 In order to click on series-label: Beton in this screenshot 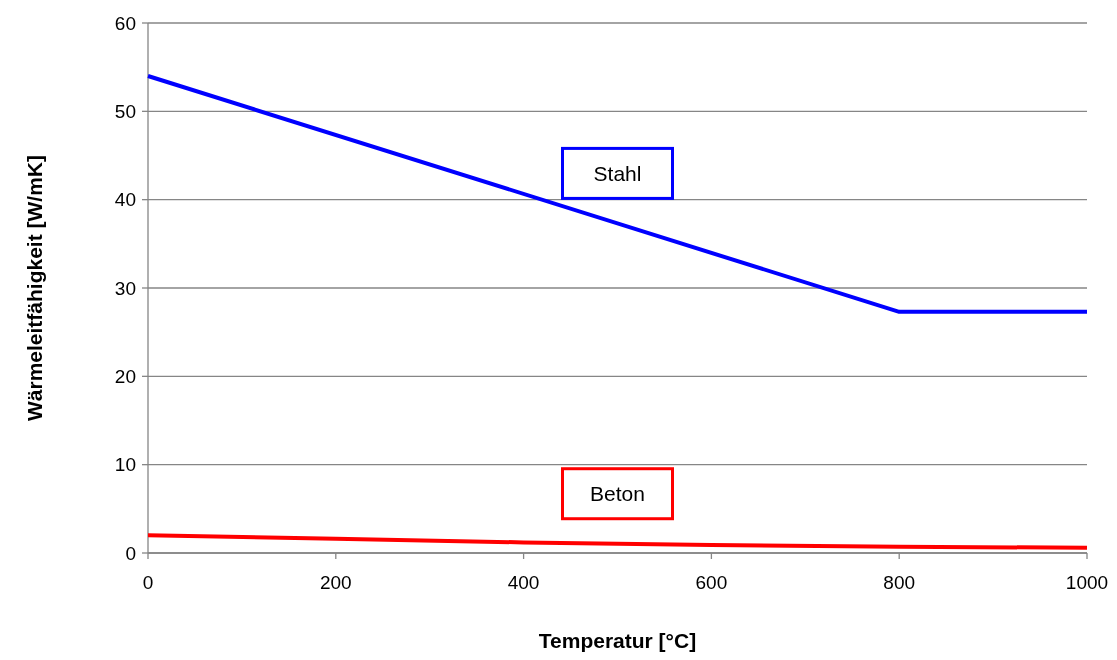, I will do `click(617, 494)`.